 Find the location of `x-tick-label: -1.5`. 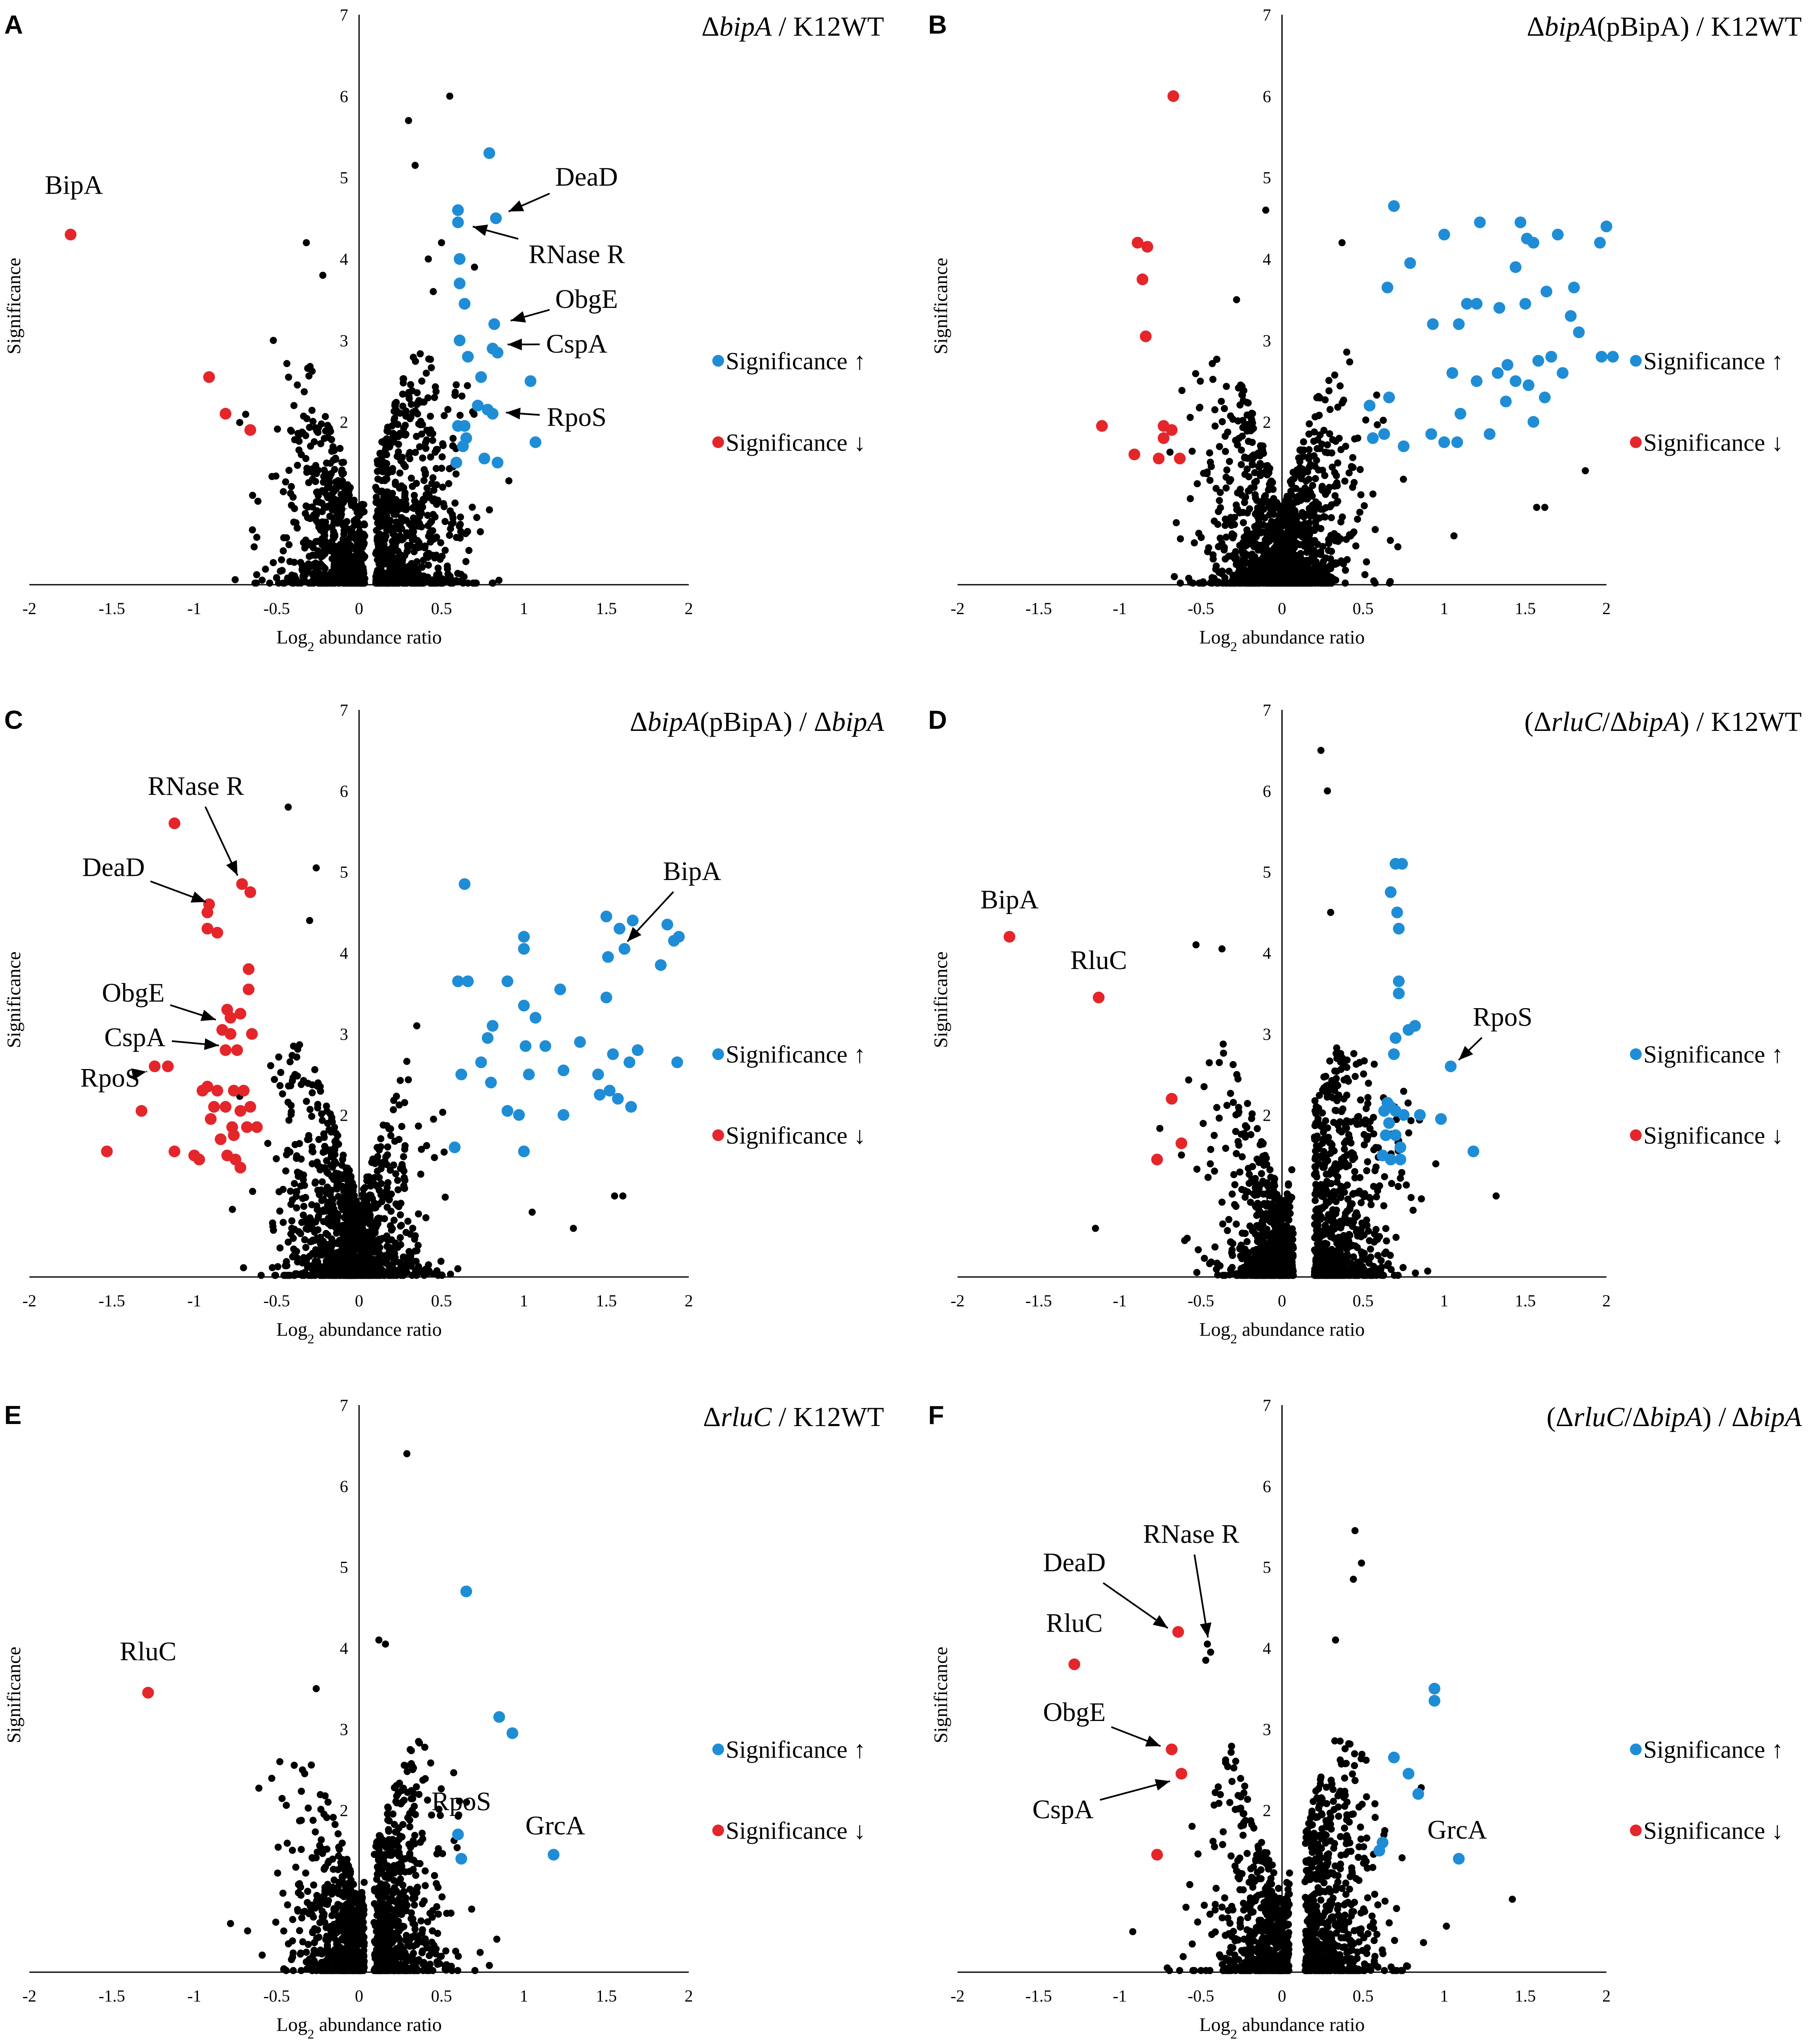

x-tick-label: -1.5 is located at coordinates (112, 1300).